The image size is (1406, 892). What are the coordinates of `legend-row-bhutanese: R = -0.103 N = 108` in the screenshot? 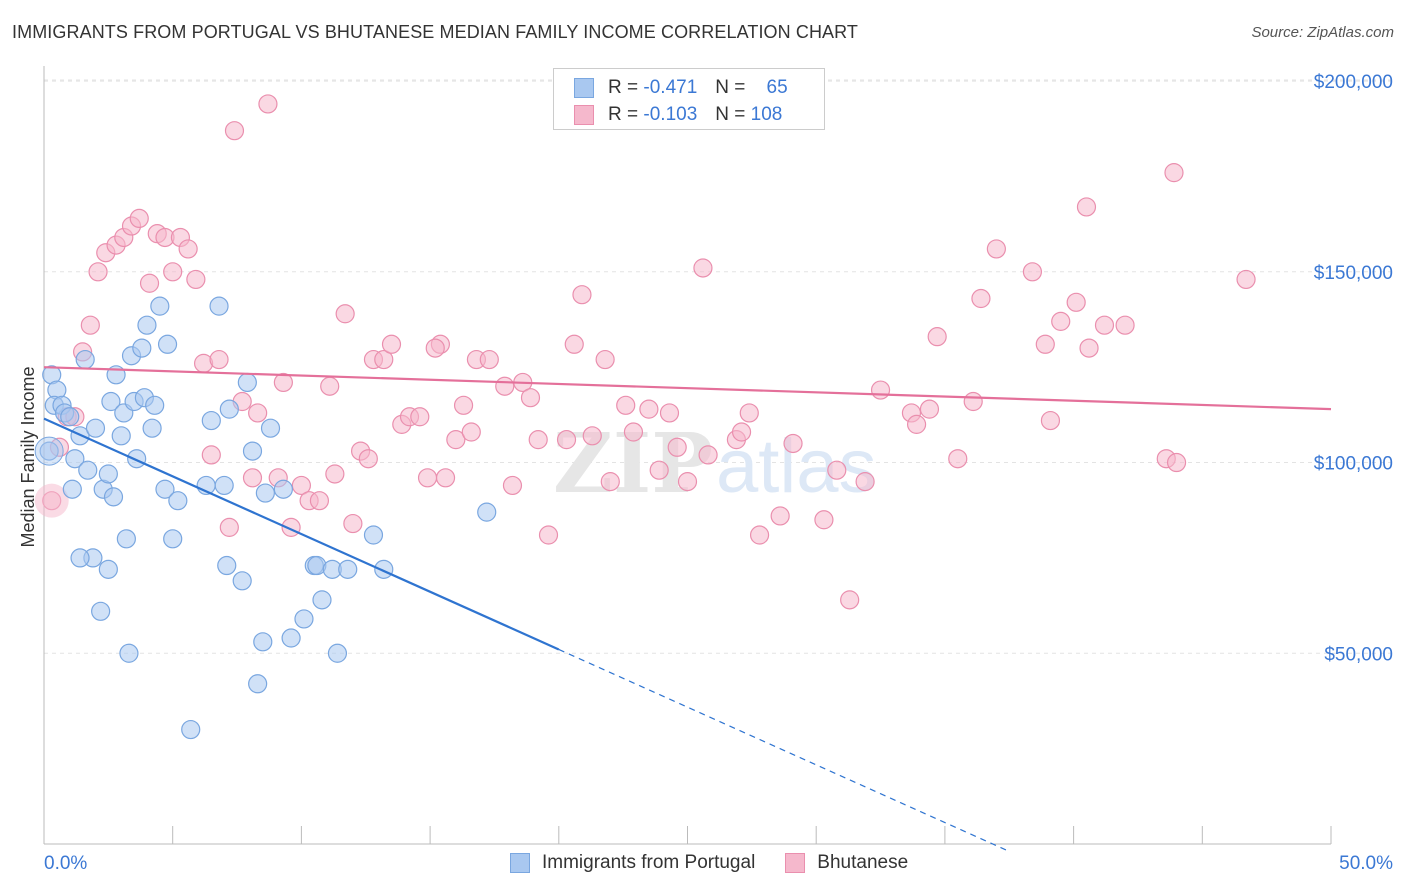 It's located at (678, 115).